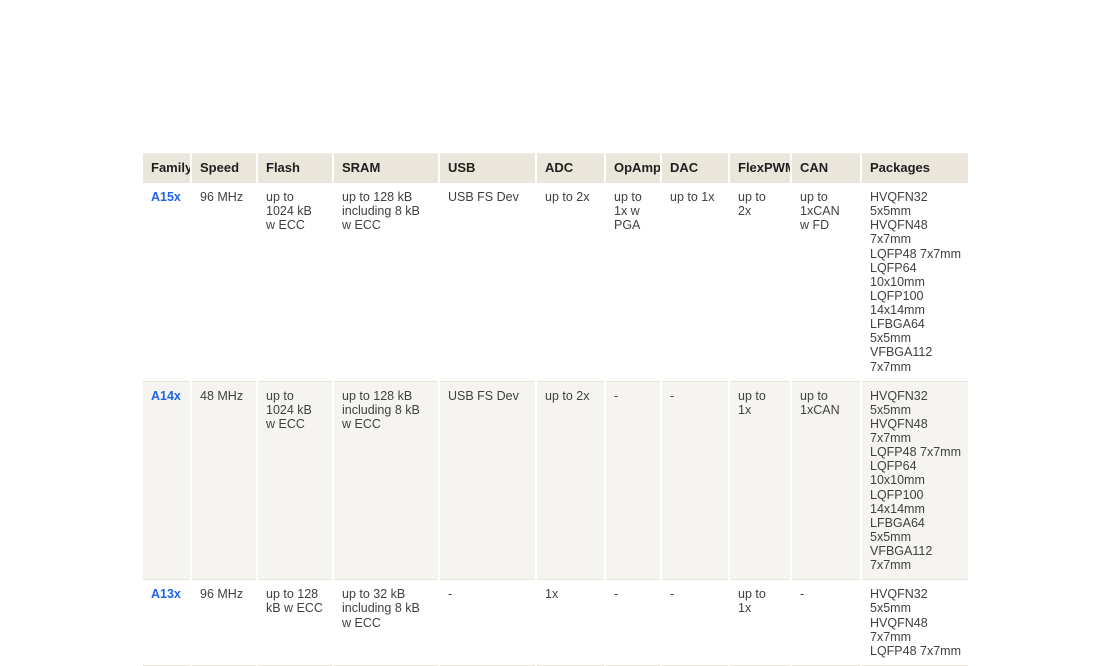 The height and width of the screenshot is (666, 1120). I want to click on cell-dac: up to 1x, so click(695, 282).